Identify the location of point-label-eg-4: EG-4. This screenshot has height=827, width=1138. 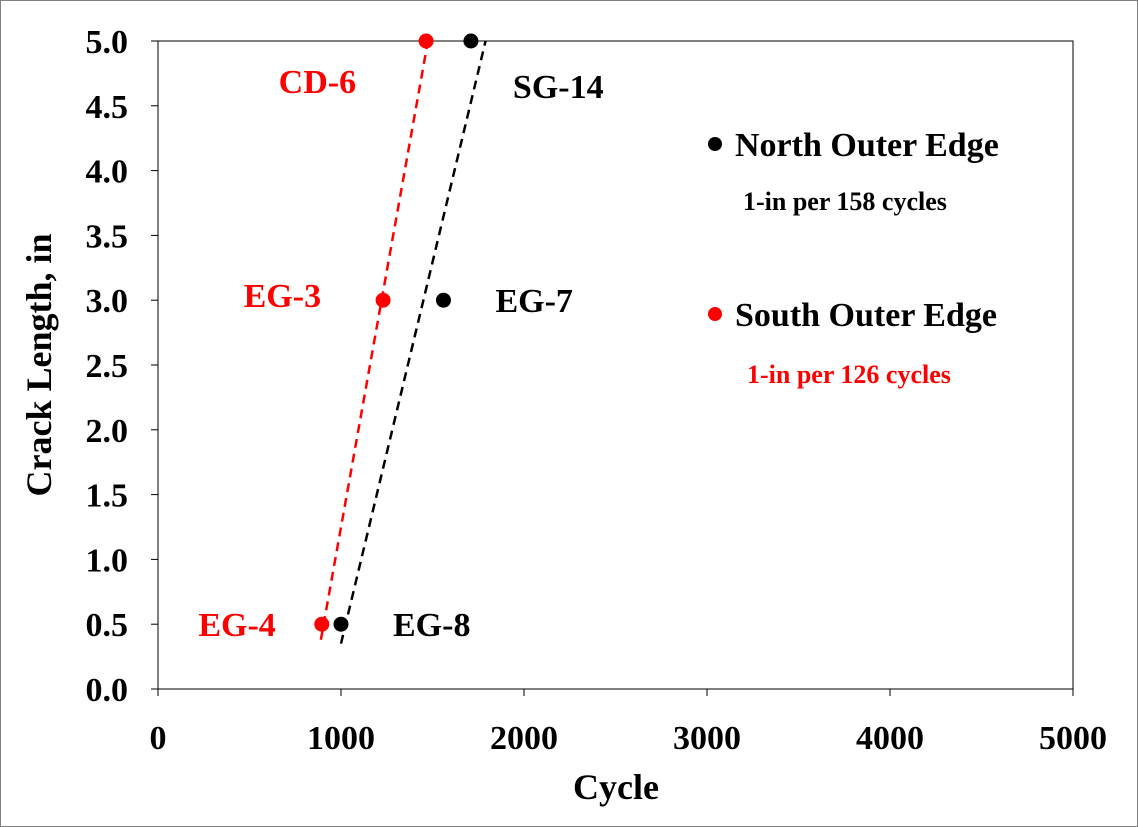
(236, 625).